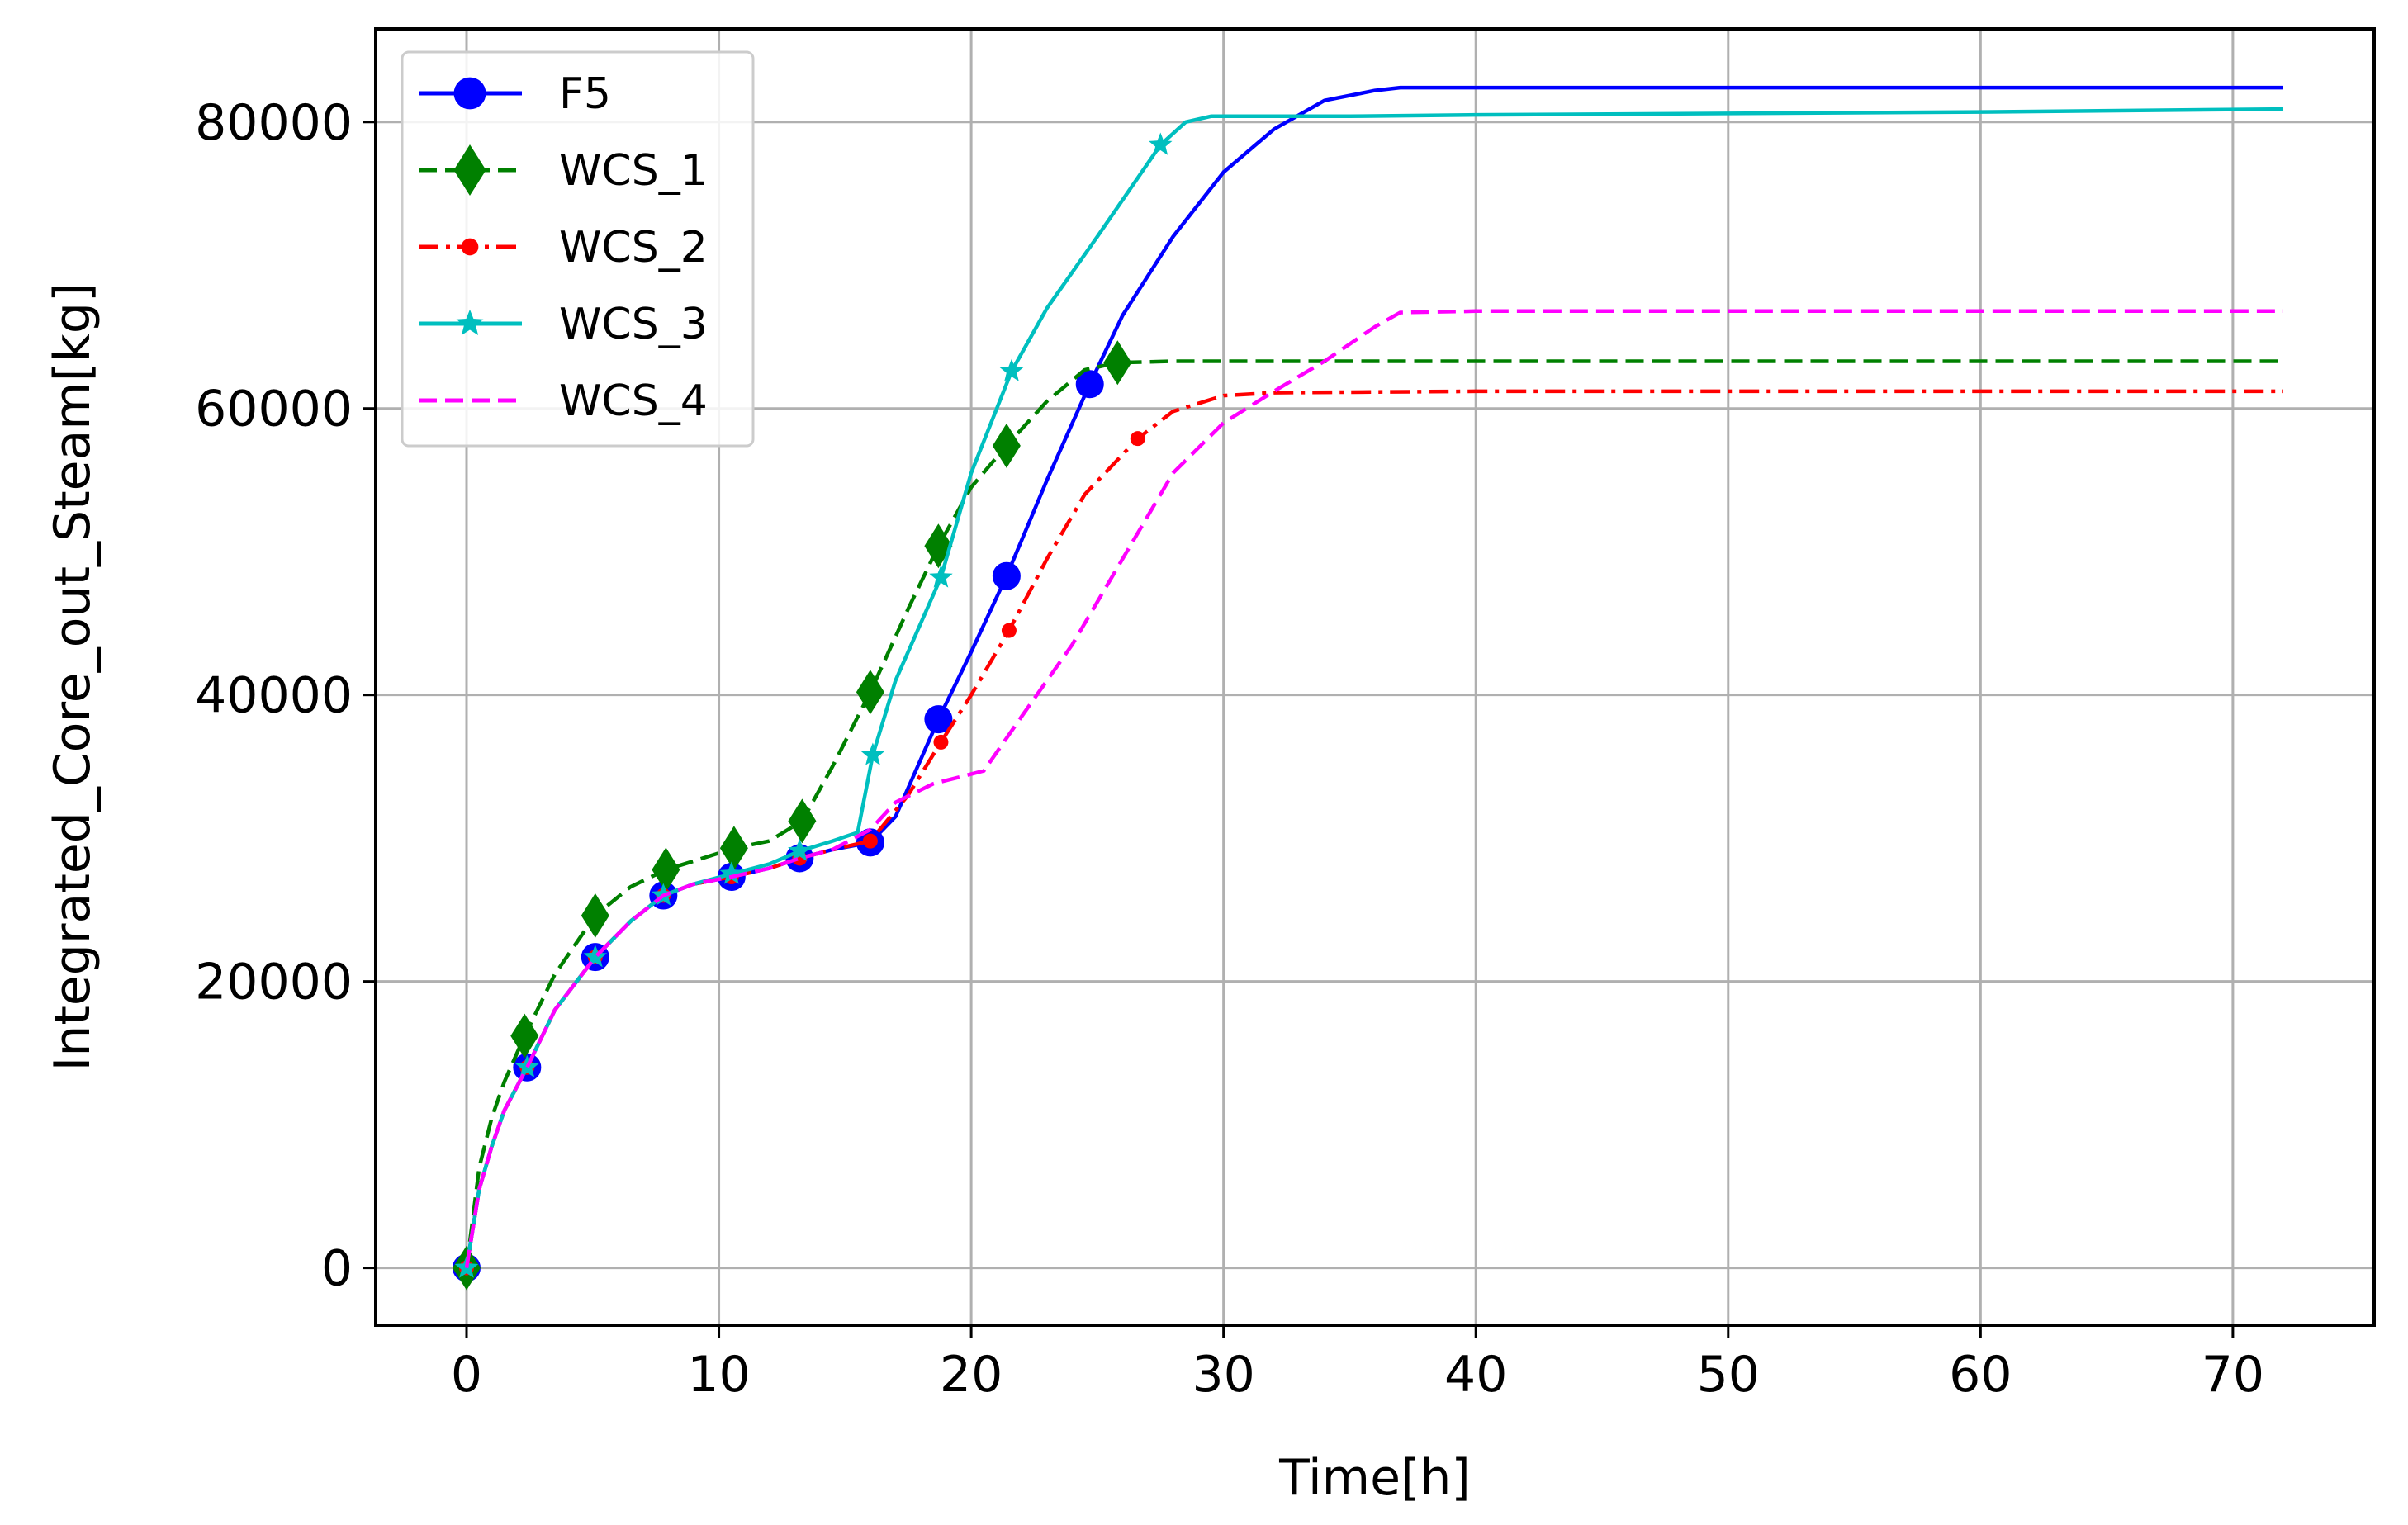 The image size is (2408, 1525). Describe the element at coordinates (634, 401) in the screenshot. I see `legend-label: WCS_4` at that location.